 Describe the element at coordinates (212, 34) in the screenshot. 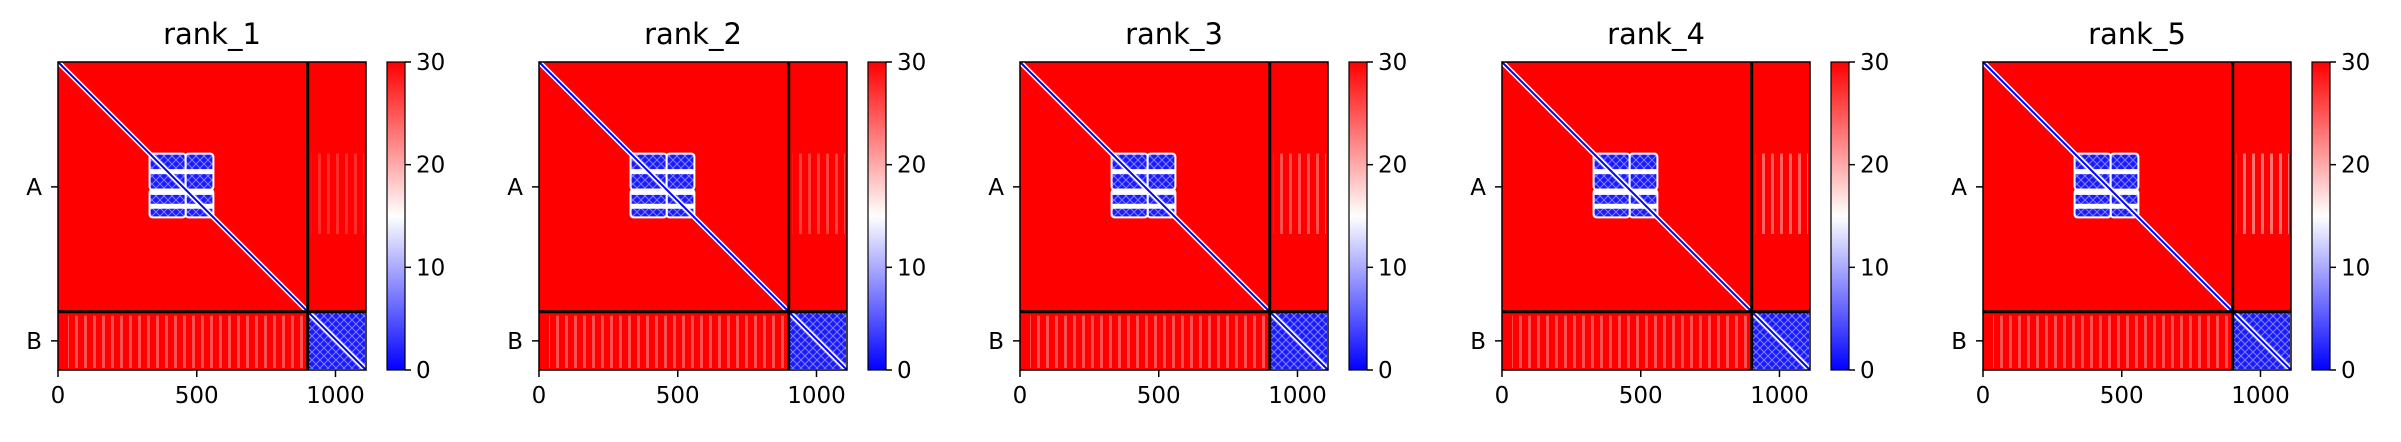

I see `chart-title: rank_1` at that location.